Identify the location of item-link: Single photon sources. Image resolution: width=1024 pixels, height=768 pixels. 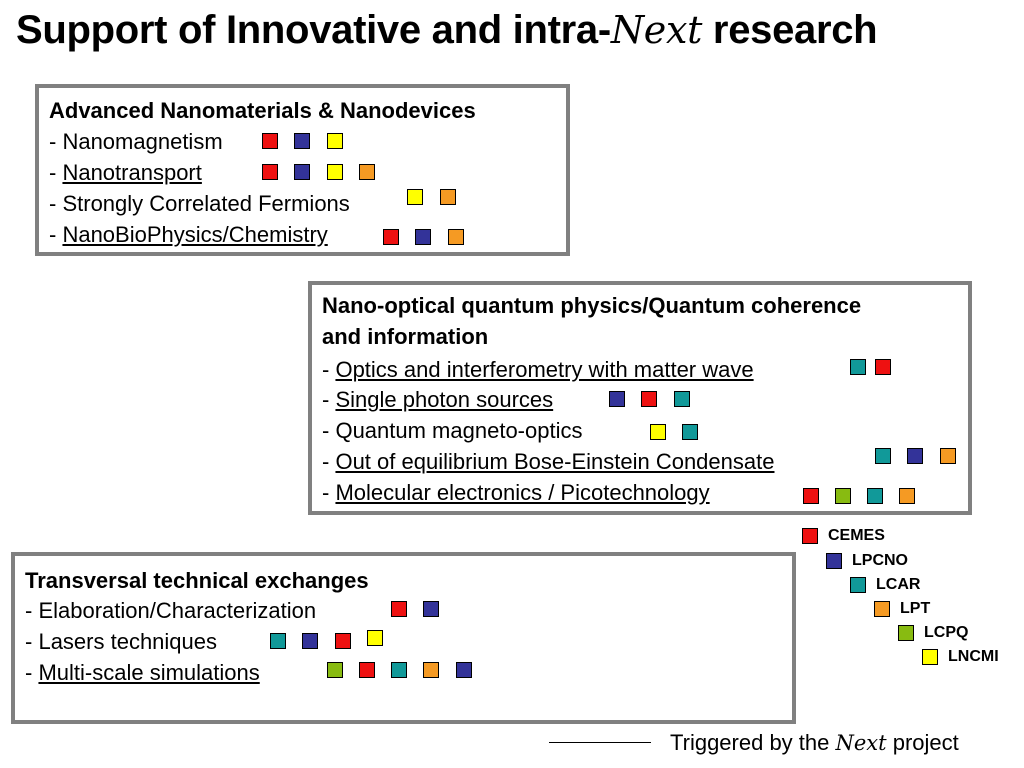
(444, 399).